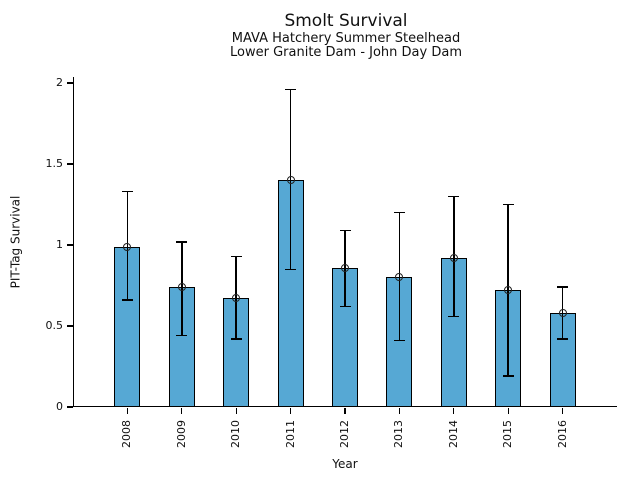 This screenshot has height=480, width=640. I want to click on point-marker-2014, so click(453, 257).